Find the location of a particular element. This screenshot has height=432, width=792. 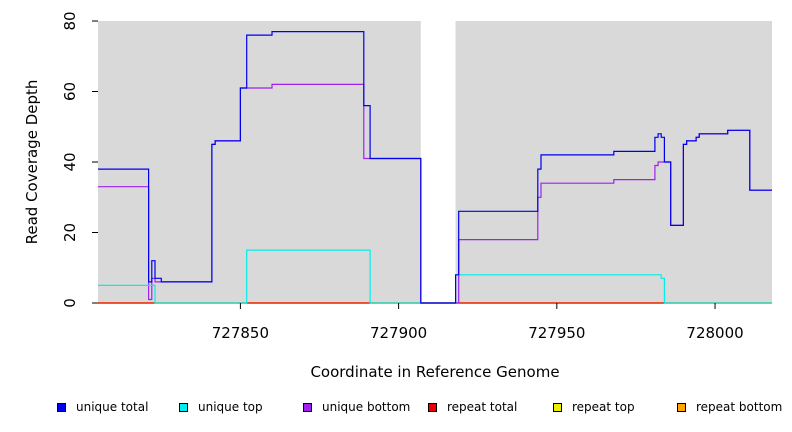

legend-item-unique-bottom: unique bottom is located at coordinates (356, 407).